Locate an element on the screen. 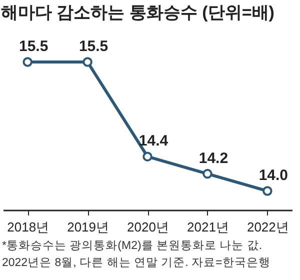  data-label: 14.0 is located at coordinates (273, 175).